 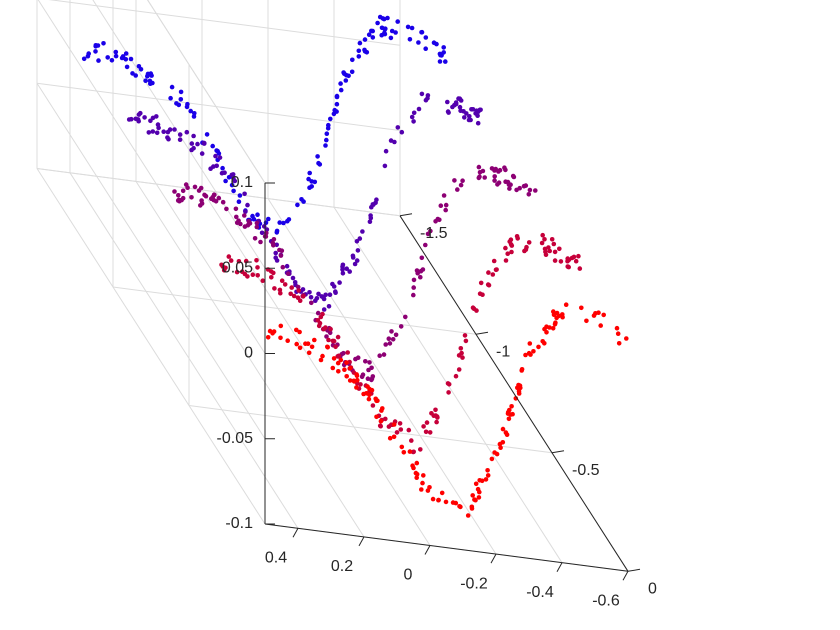 I want to click on x-tick-label: 0.2, so click(x=342, y=566).